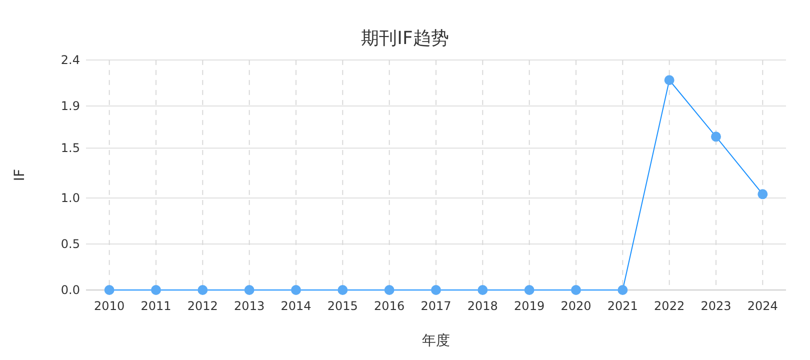  Describe the element at coordinates (576, 306) in the screenshot. I see `x-tick-label: 2020` at that location.